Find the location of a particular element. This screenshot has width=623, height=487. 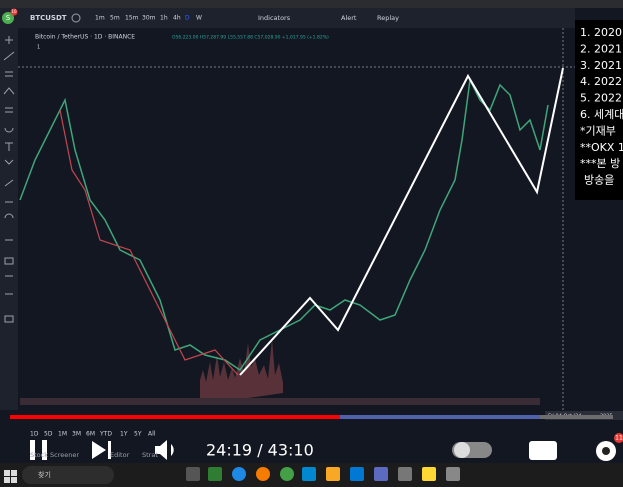

notes-panel is located at coordinates (599, 110).